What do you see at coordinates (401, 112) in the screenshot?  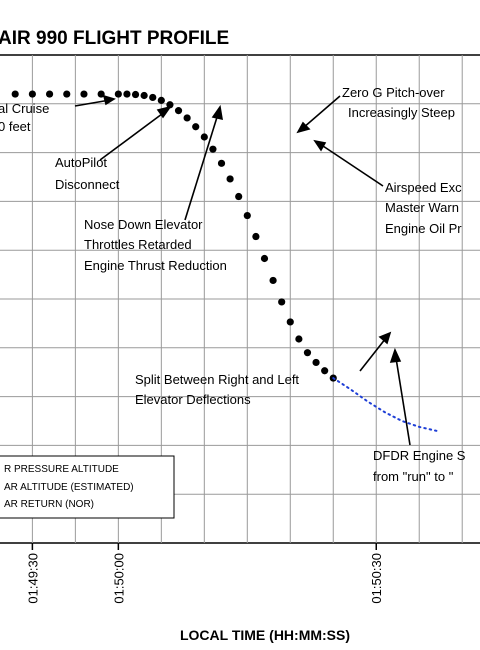 I see `svg-text: Increasingly Steep` at bounding box center [401, 112].